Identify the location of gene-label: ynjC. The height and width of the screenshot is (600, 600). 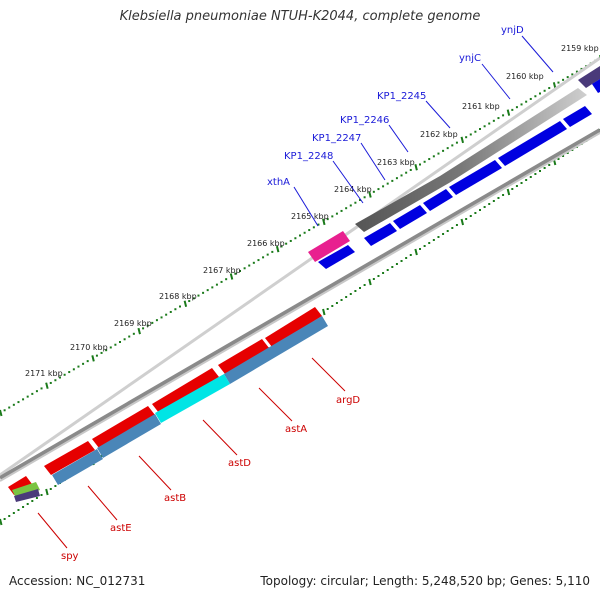
(470, 58).